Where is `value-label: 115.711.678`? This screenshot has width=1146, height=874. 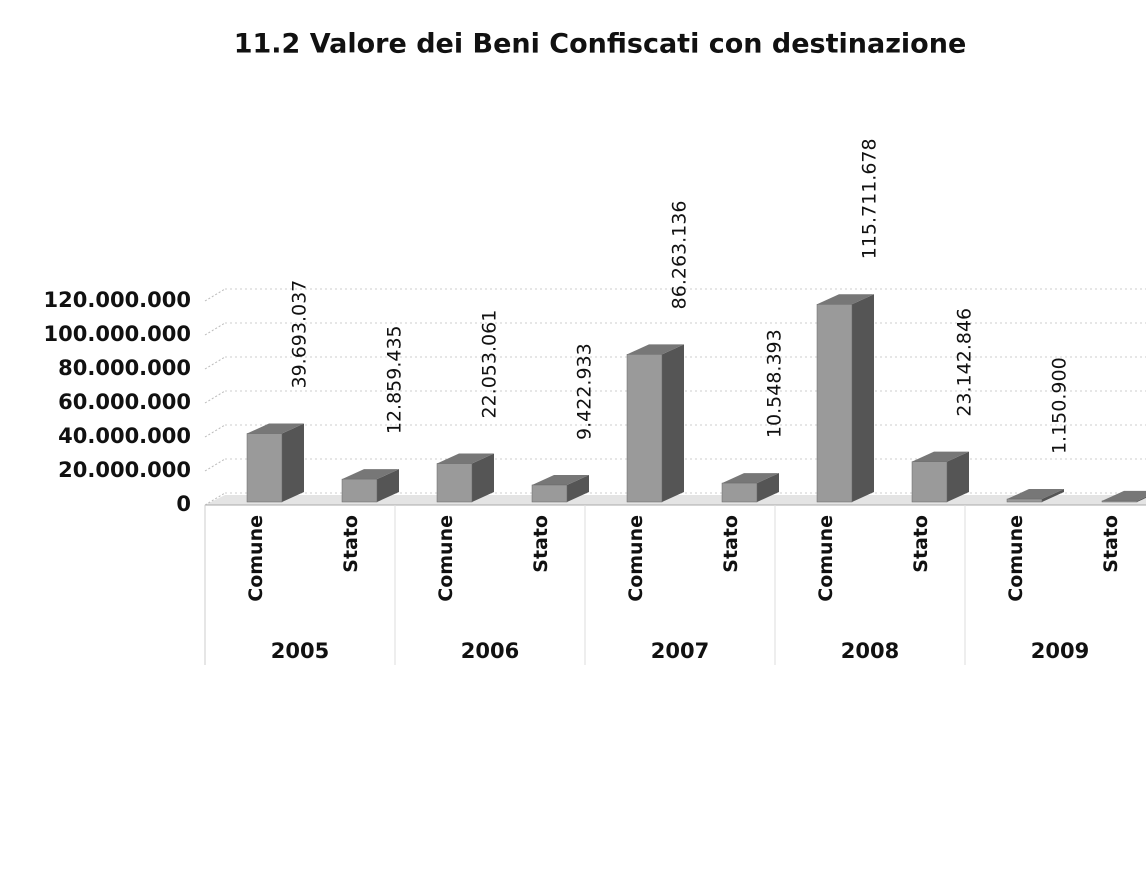
value-label: 115.711.678 is located at coordinates (870, 198).